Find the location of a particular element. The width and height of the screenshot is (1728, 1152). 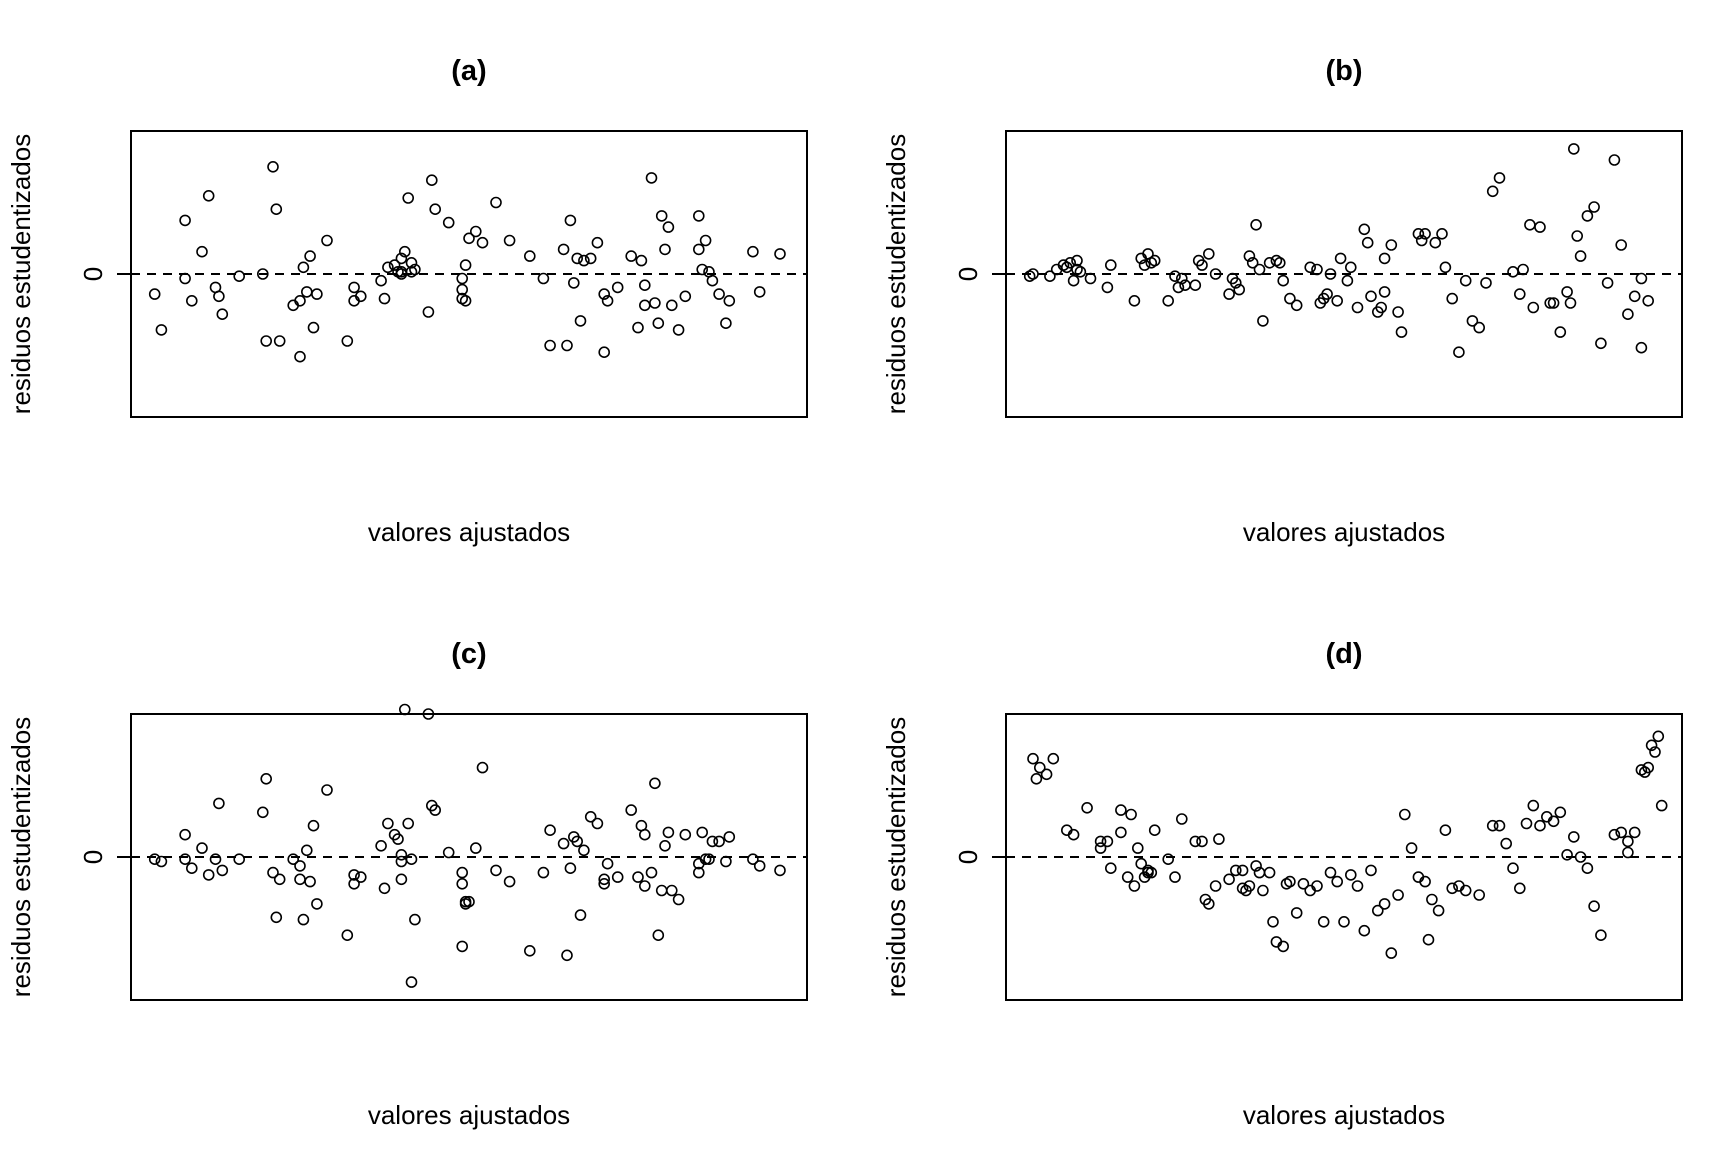

y-tick-label: 0 is located at coordinates (93, 857).